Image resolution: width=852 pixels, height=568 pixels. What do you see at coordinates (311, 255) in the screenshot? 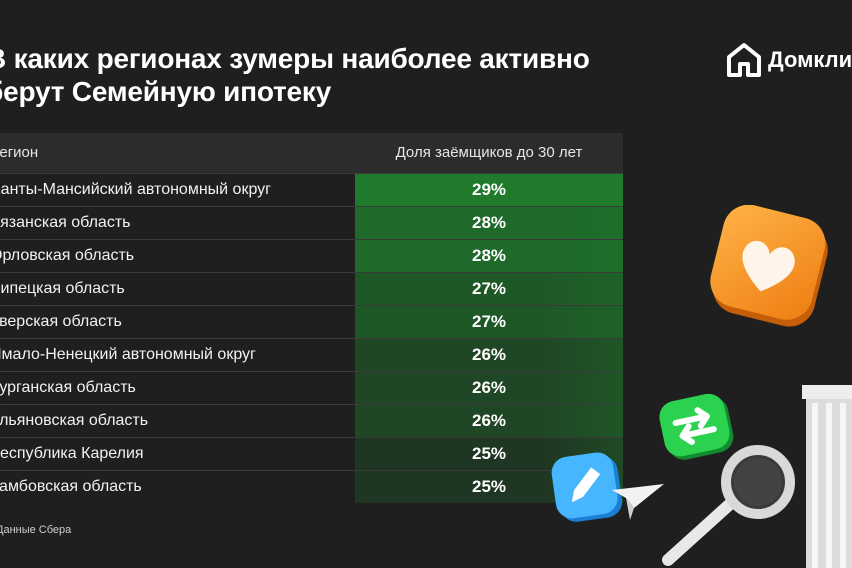
I see `table-row: Орловская область 28%` at bounding box center [311, 255].